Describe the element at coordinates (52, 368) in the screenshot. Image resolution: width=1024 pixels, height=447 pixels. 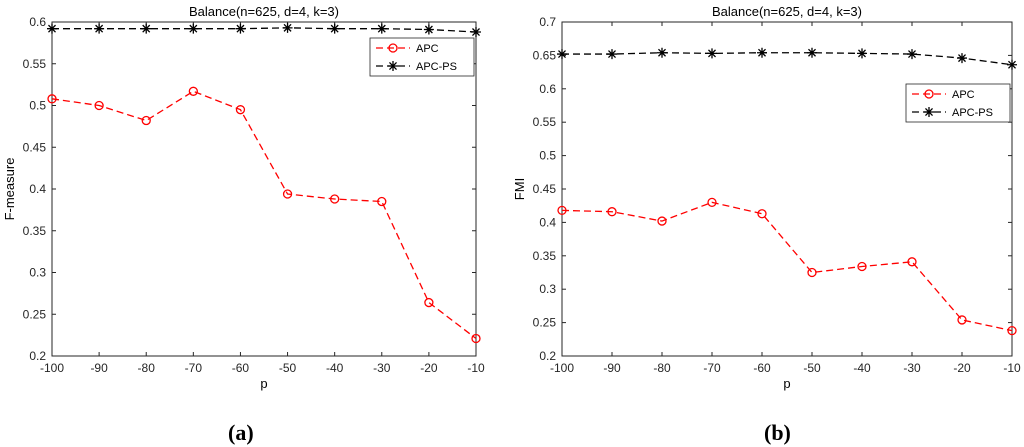
I see `chart-a-xtick-label: -100` at that location.